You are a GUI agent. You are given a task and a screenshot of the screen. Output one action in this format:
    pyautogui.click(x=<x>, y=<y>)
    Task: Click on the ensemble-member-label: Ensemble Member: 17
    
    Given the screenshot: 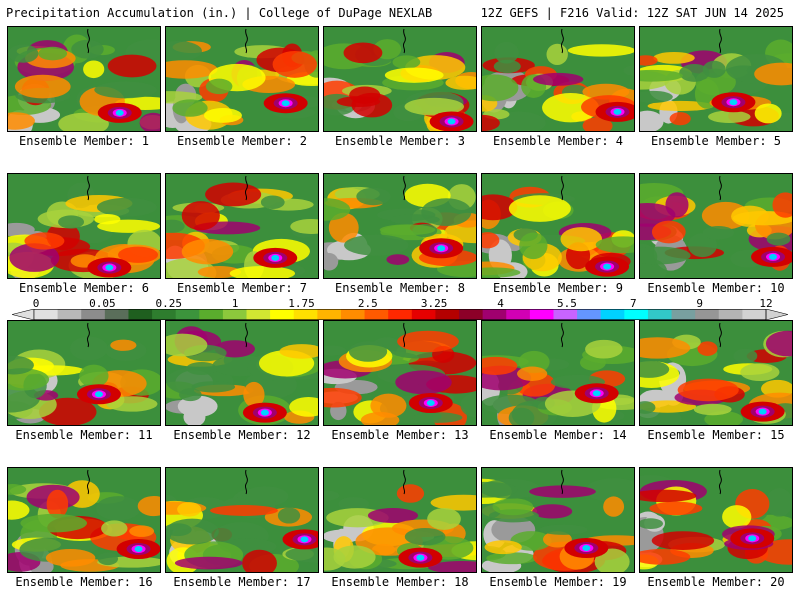 What is the action you would take?
    pyautogui.click(x=242, y=582)
    